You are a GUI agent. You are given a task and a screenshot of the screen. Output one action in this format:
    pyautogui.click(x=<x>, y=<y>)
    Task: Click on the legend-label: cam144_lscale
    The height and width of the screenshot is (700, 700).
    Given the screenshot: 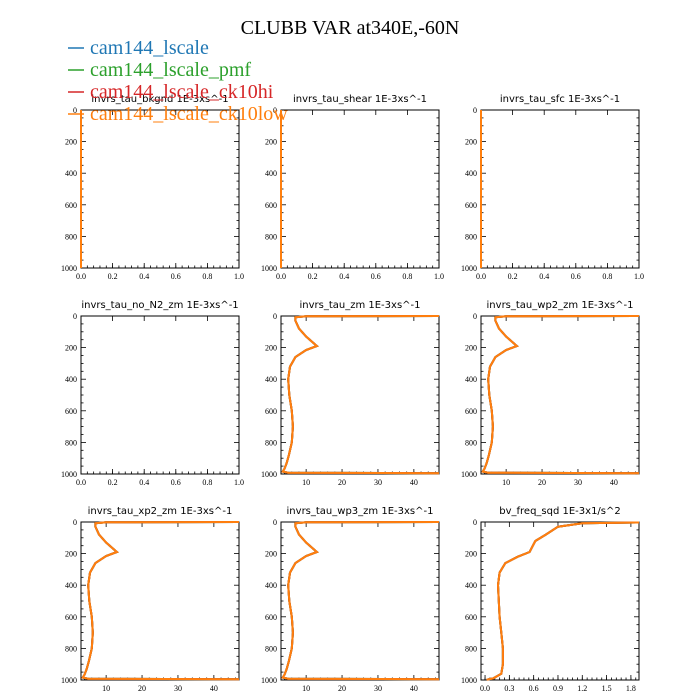 What is the action you would take?
    pyautogui.click(x=149, y=48)
    